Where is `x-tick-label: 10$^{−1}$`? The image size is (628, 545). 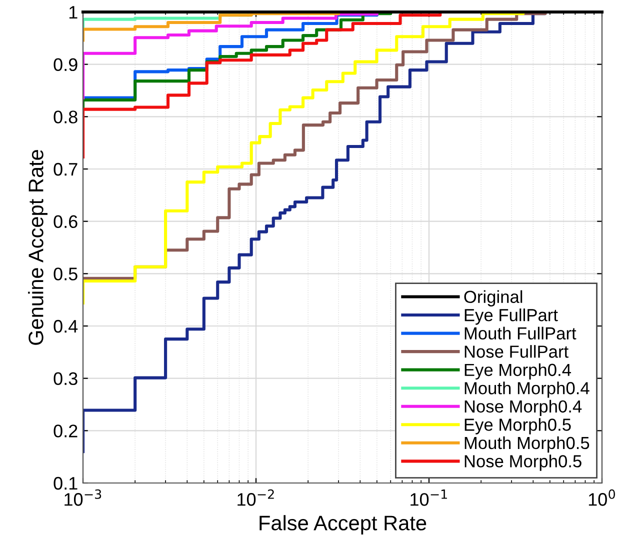 x-tick-label: 10$^{−1}$ is located at coordinates (428, 498).